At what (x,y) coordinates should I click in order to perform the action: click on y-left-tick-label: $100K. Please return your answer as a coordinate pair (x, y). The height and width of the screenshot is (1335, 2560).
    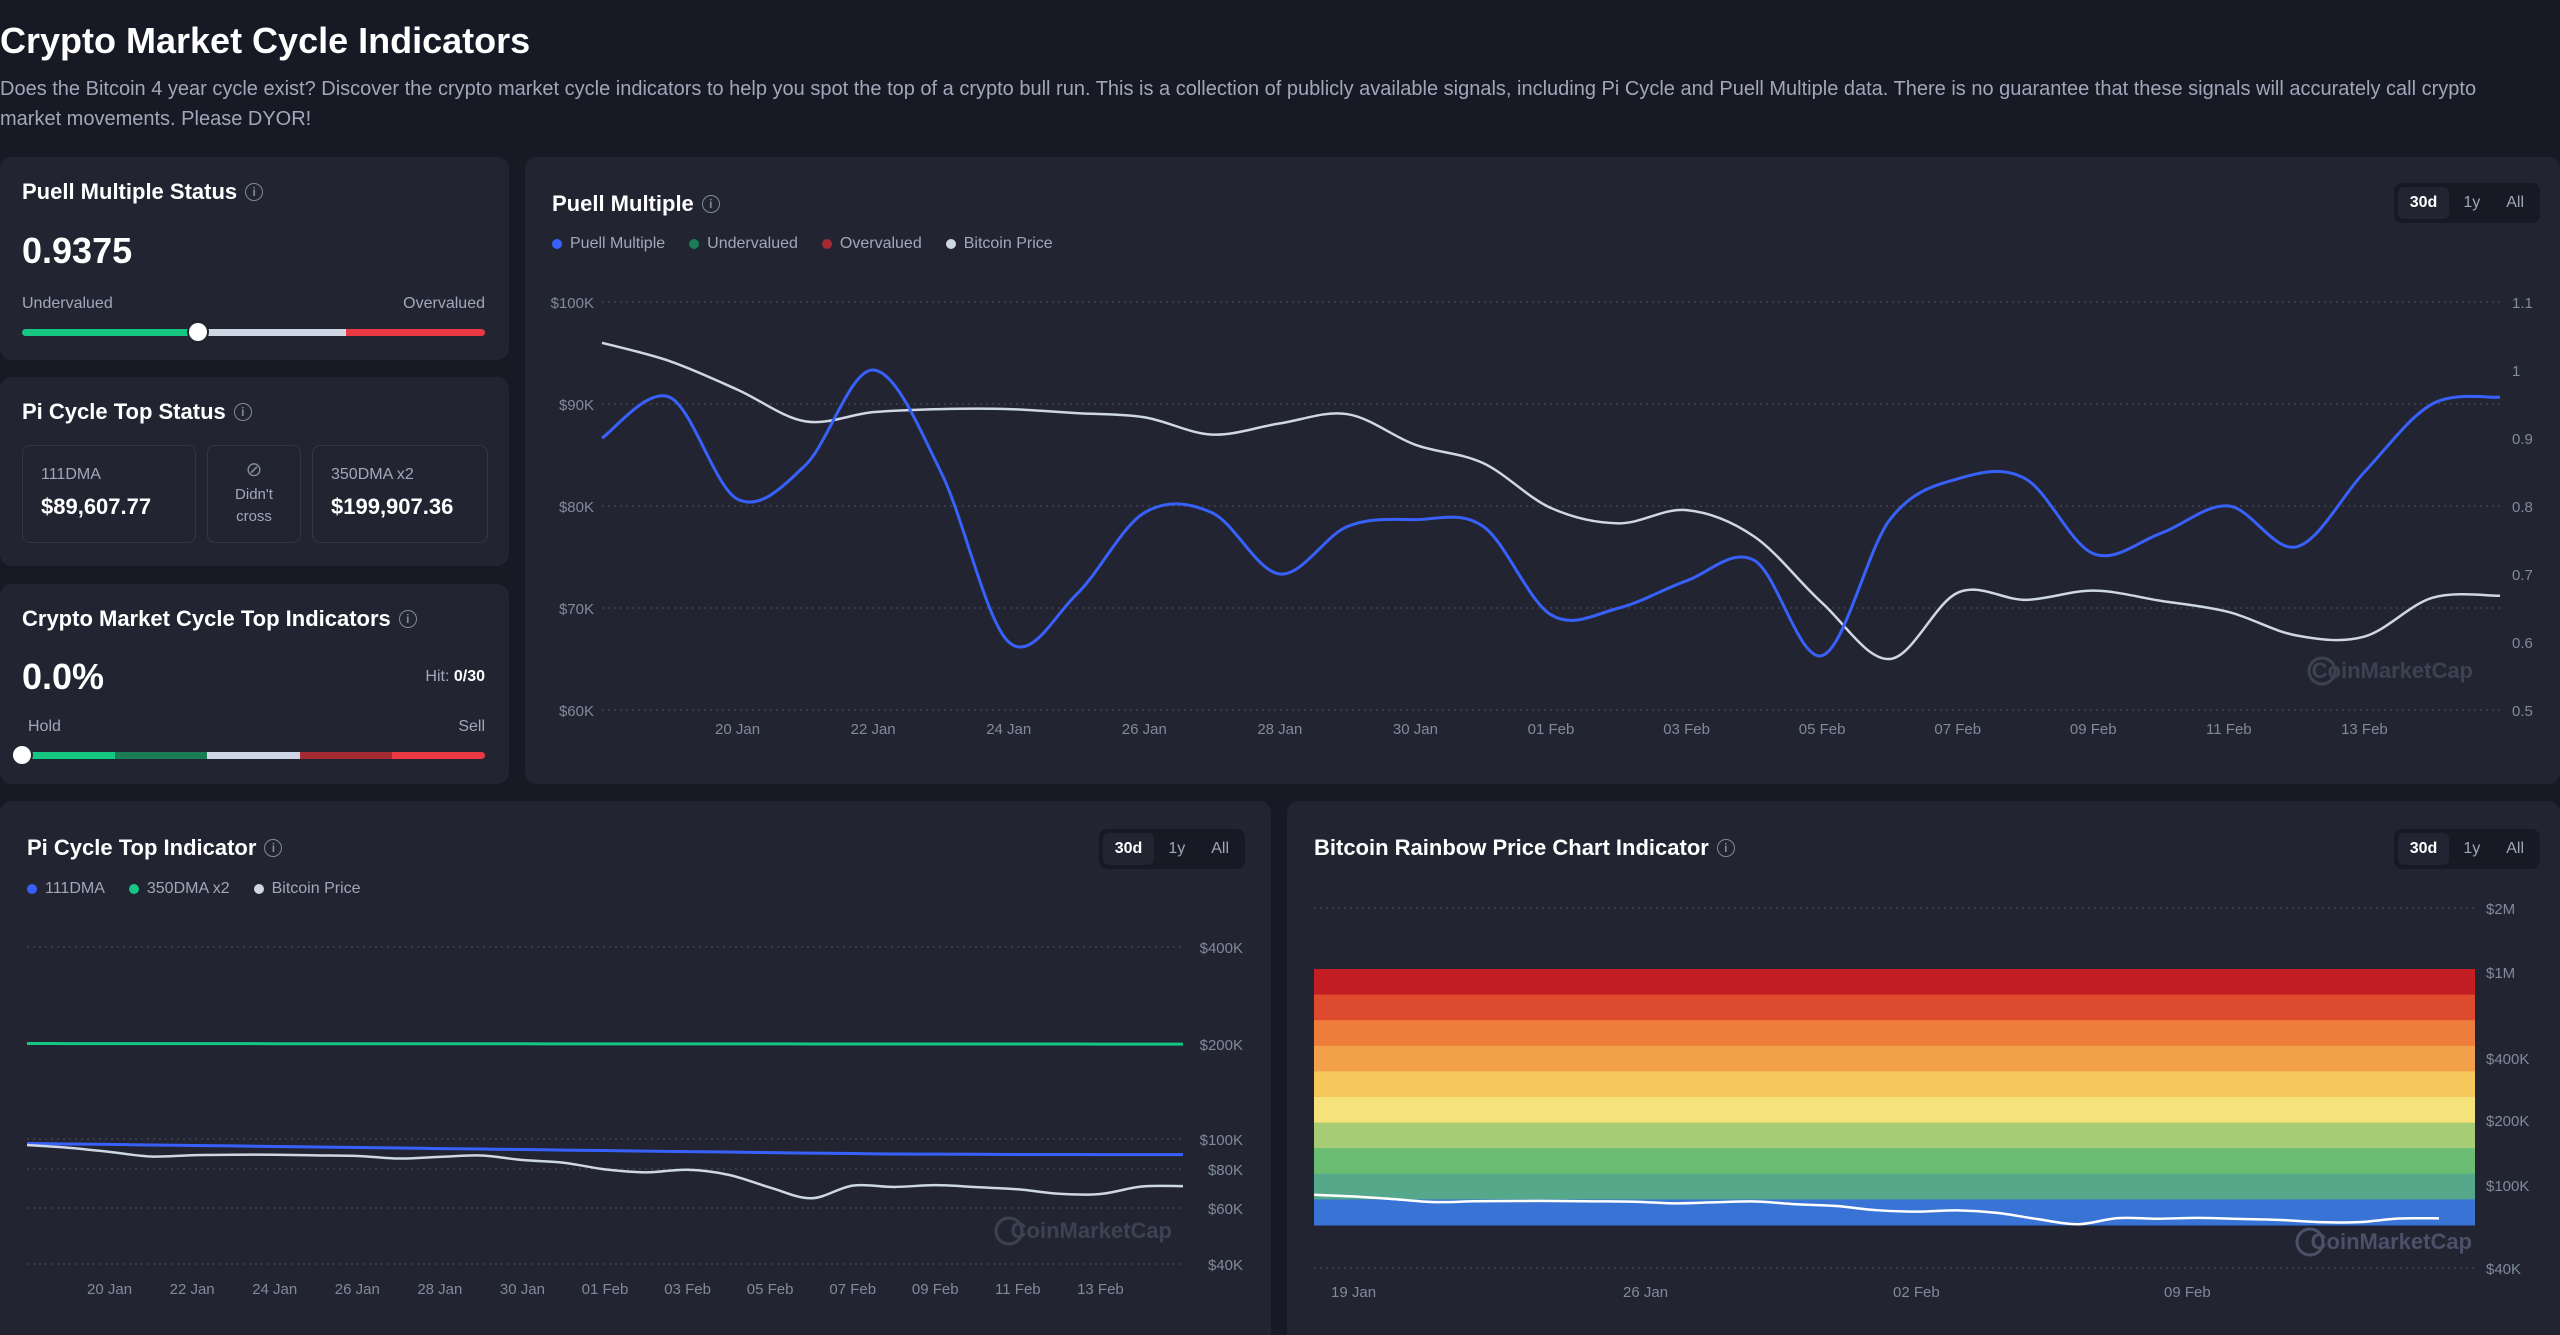
    Looking at the image, I should click on (572, 303).